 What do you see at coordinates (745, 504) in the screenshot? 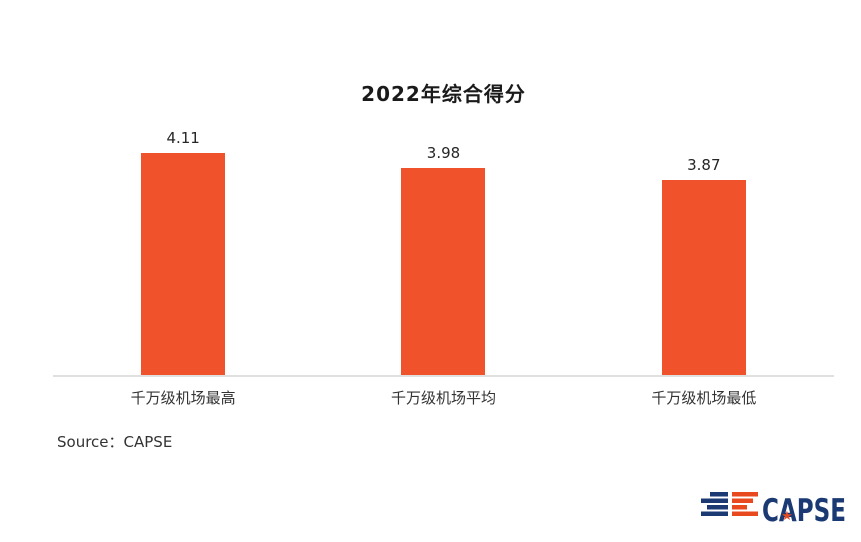
I see `logo-e-bars-icon` at bounding box center [745, 504].